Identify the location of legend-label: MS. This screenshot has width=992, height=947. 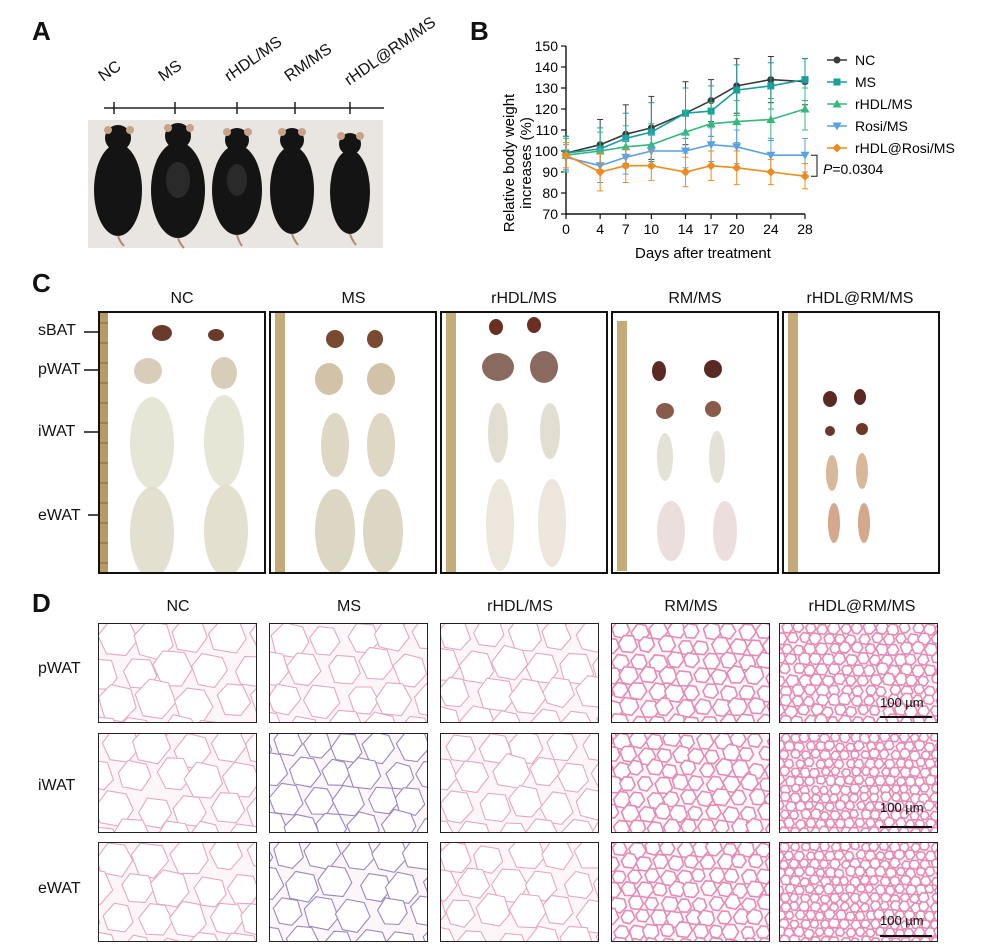
(865, 82).